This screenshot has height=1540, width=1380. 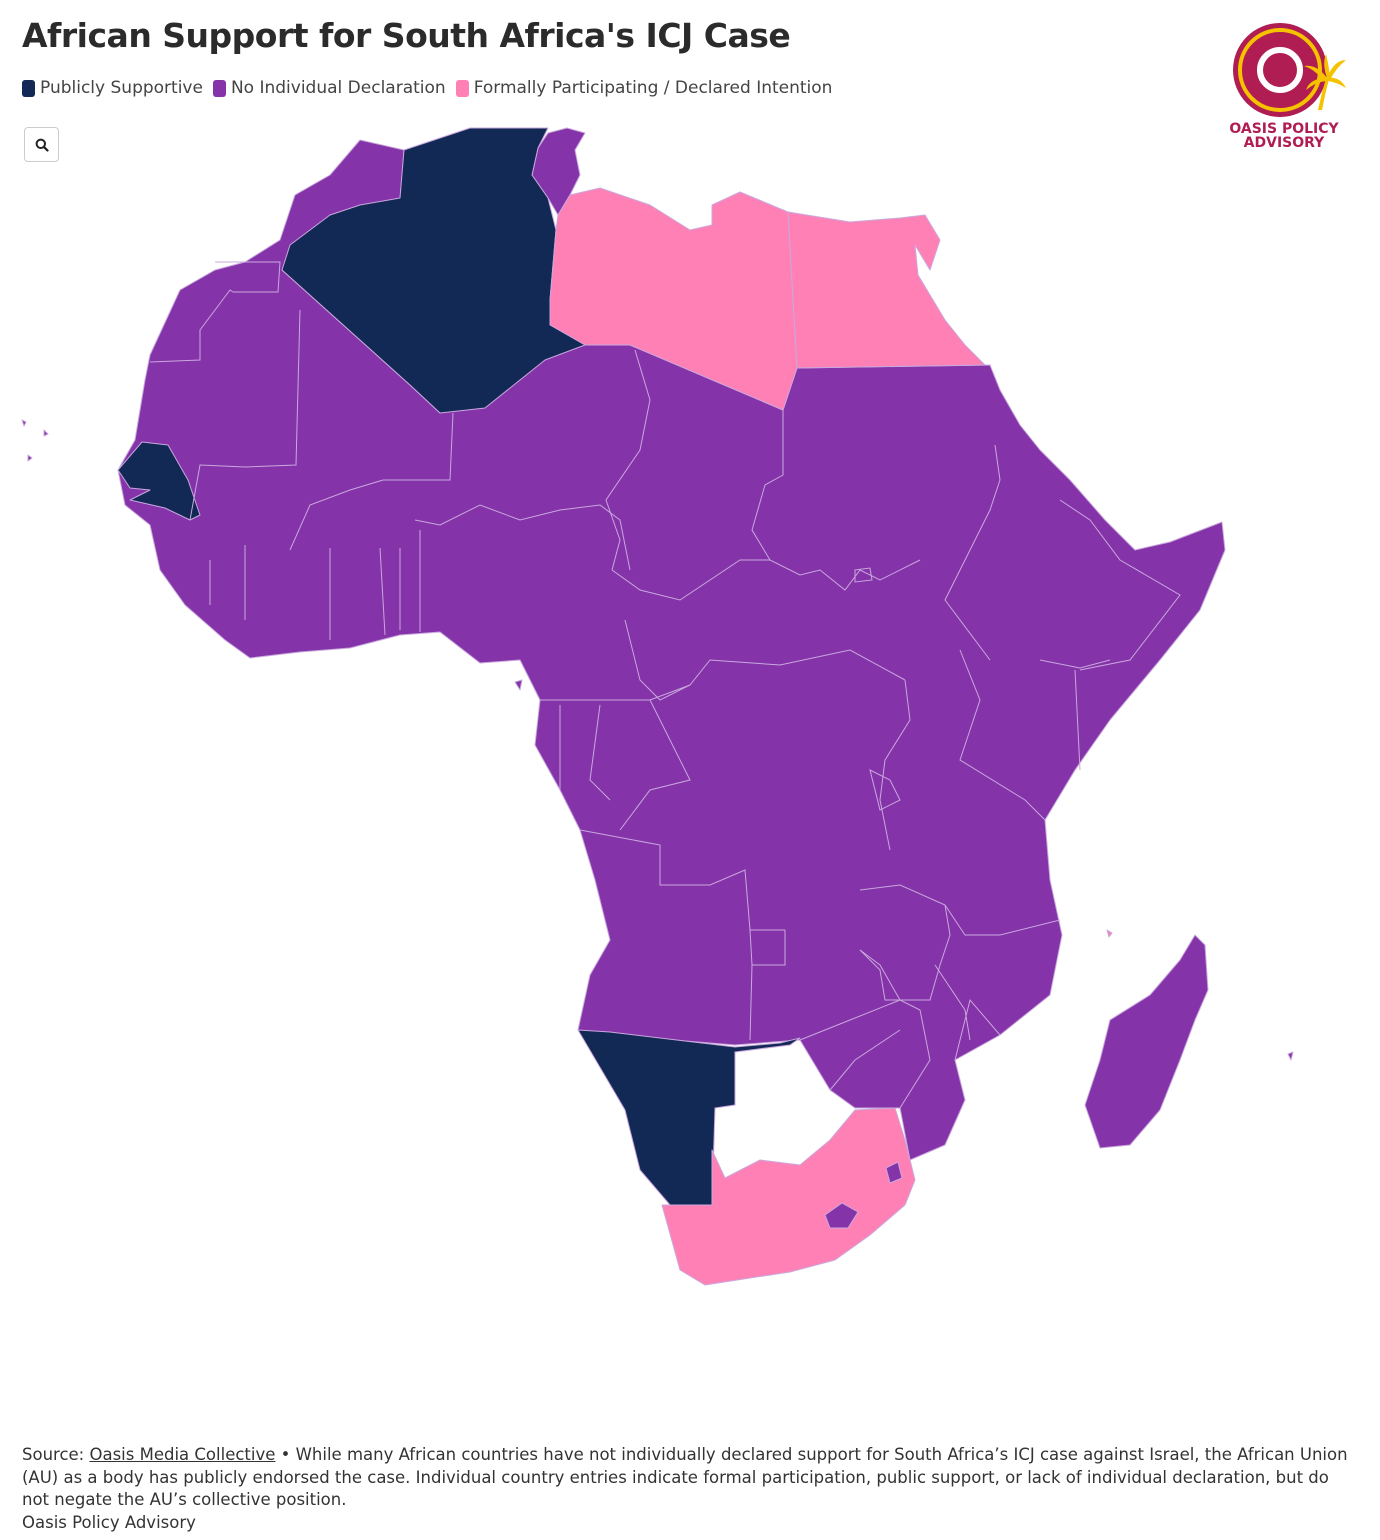 I want to click on logo-text-line1: OASIS POLICY, so click(x=1284, y=129).